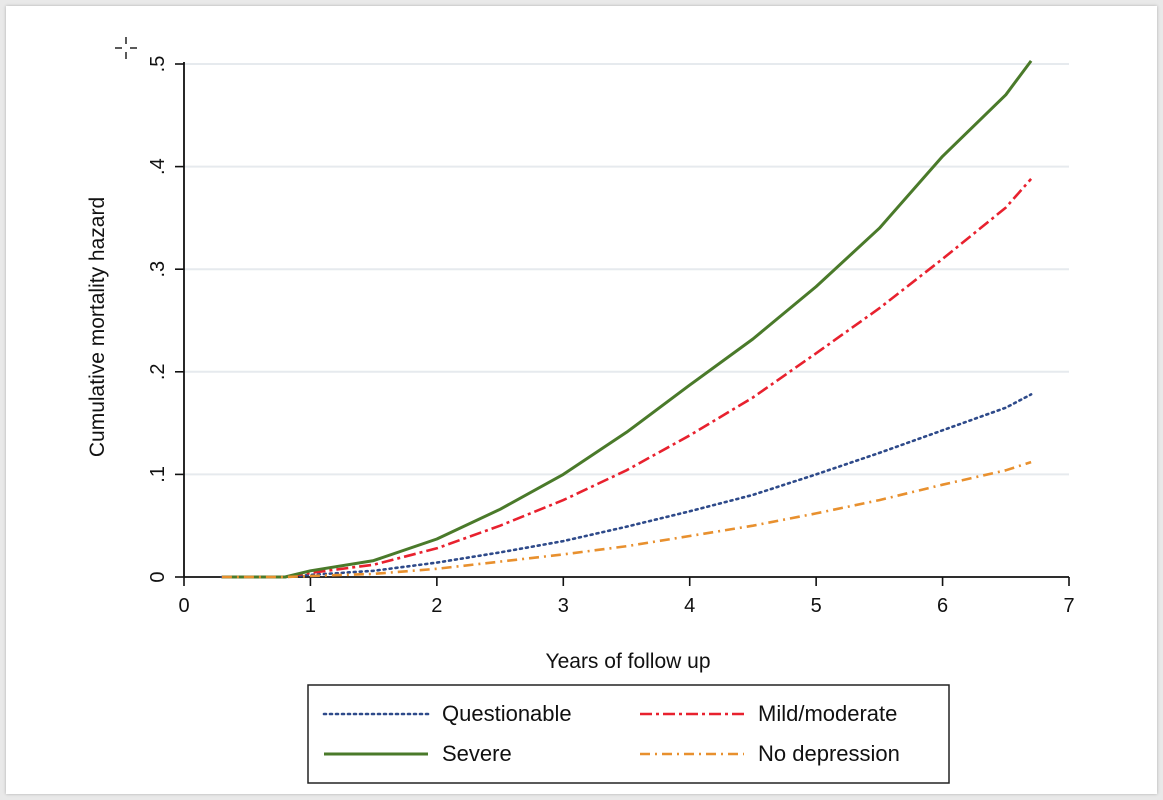  What do you see at coordinates (158, 166) in the screenshot?
I see `y-tick-label: .4` at bounding box center [158, 166].